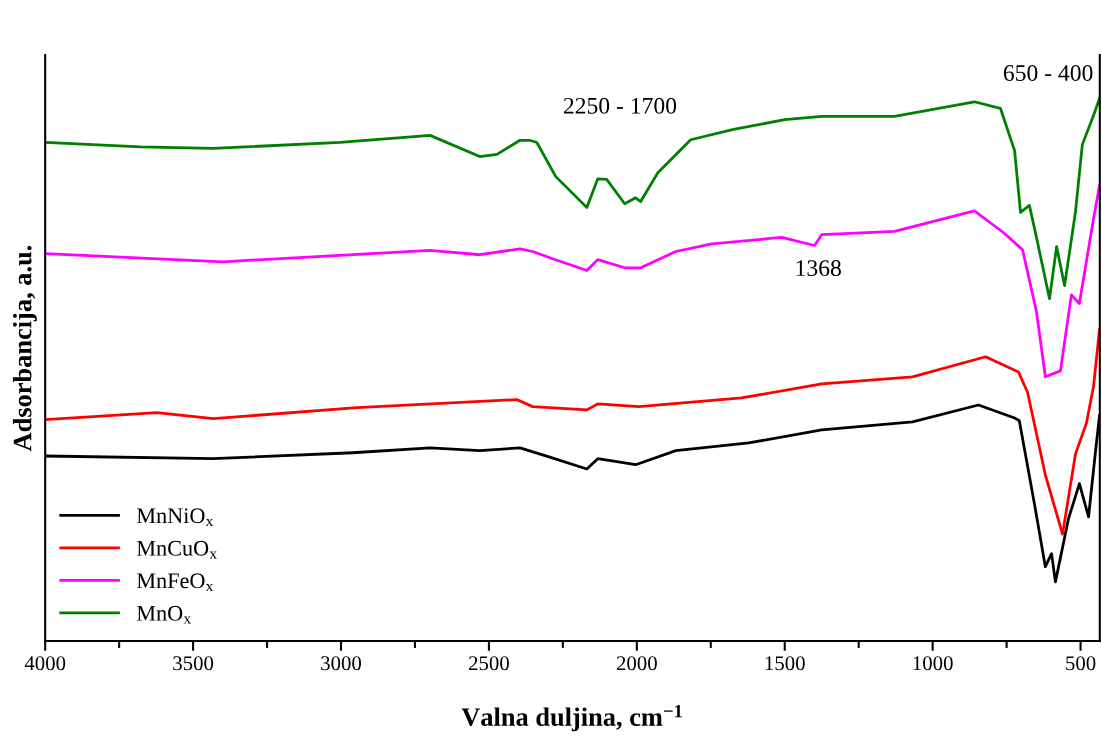  Describe the element at coordinates (193, 663) in the screenshot. I see `x-tick-label: 3500` at that location.